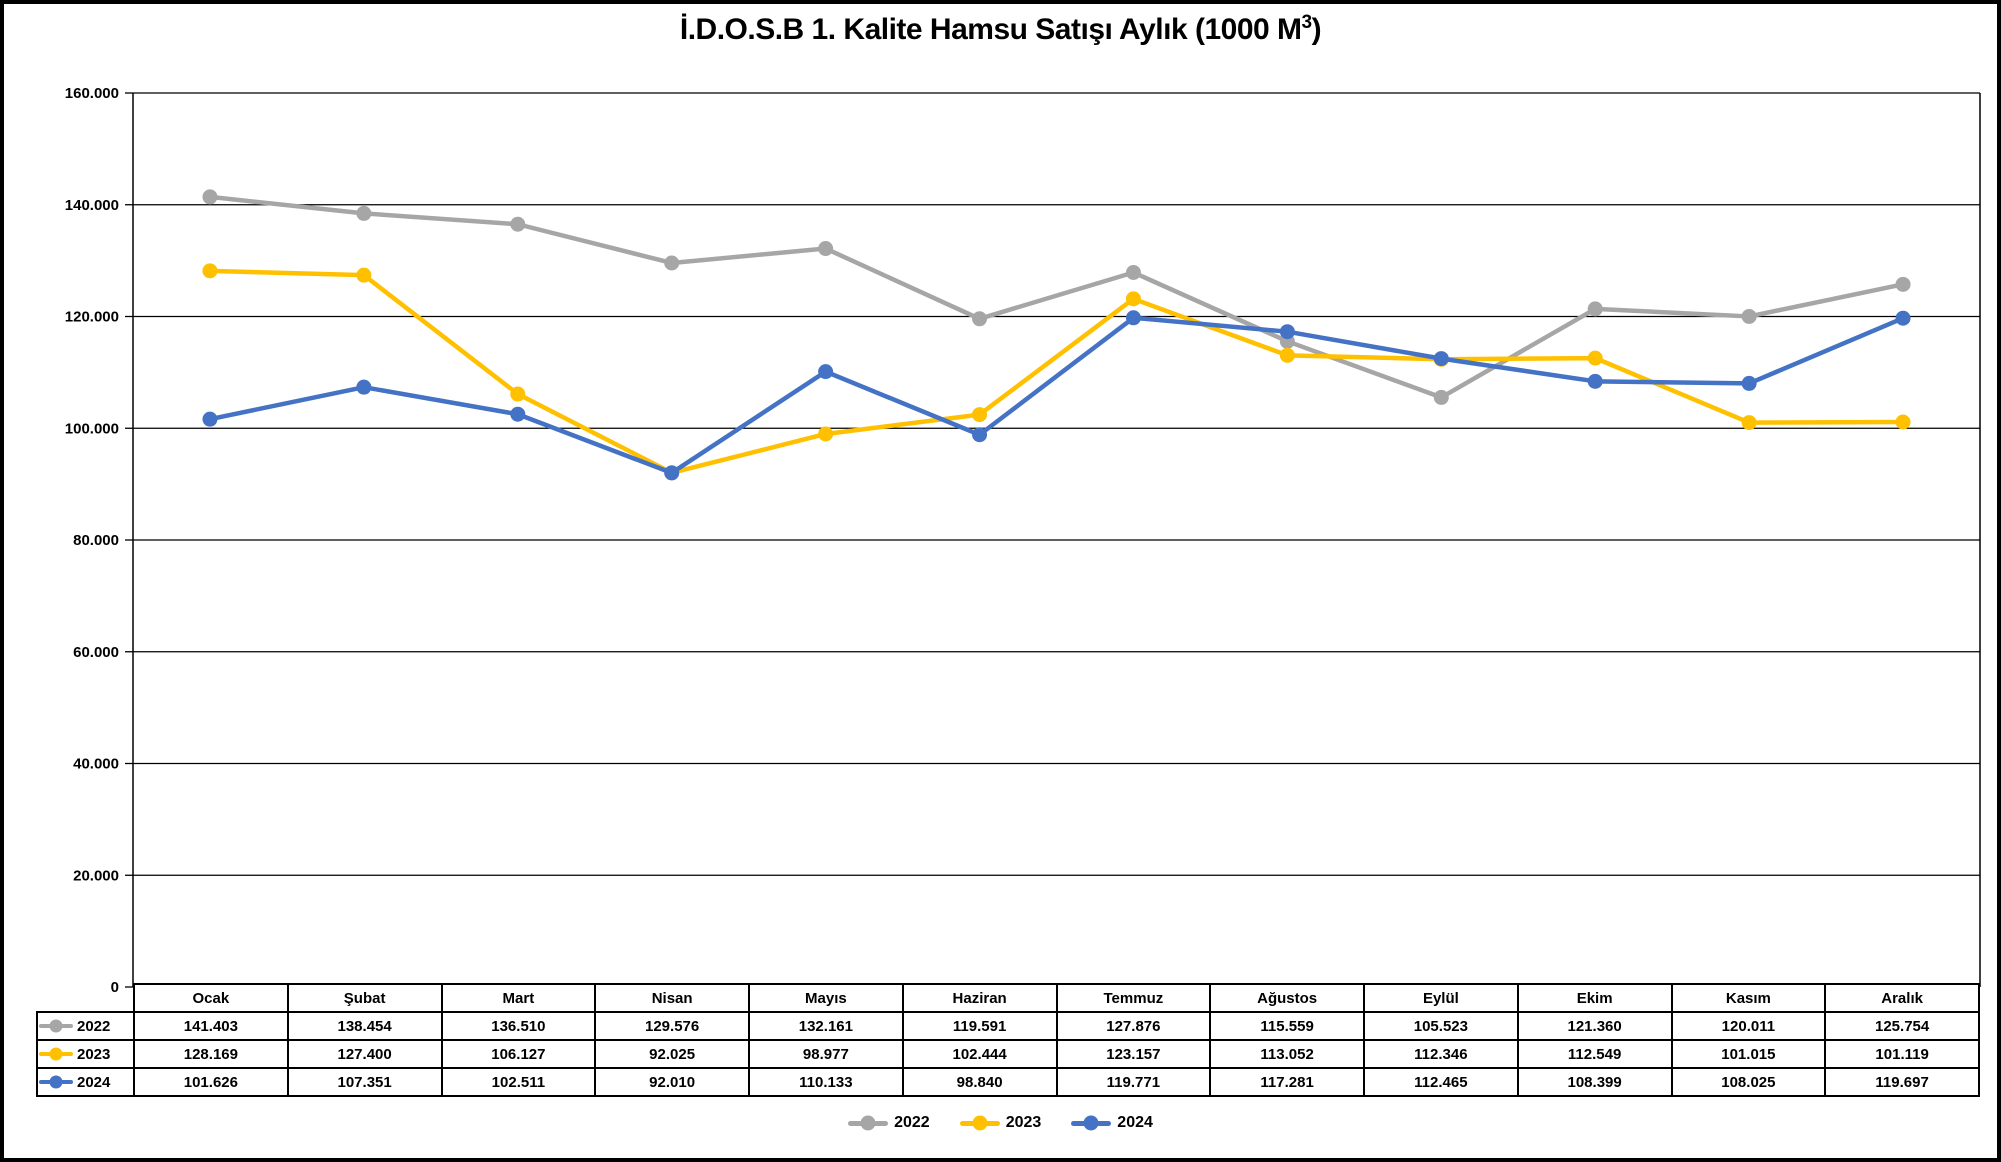 Image resolution: width=2001 pixels, height=1162 pixels. What do you see at coordinates (979, 1123) in the screenshot?
I see `legend-marker-icon-2023` at bounding box center [979, 1123].